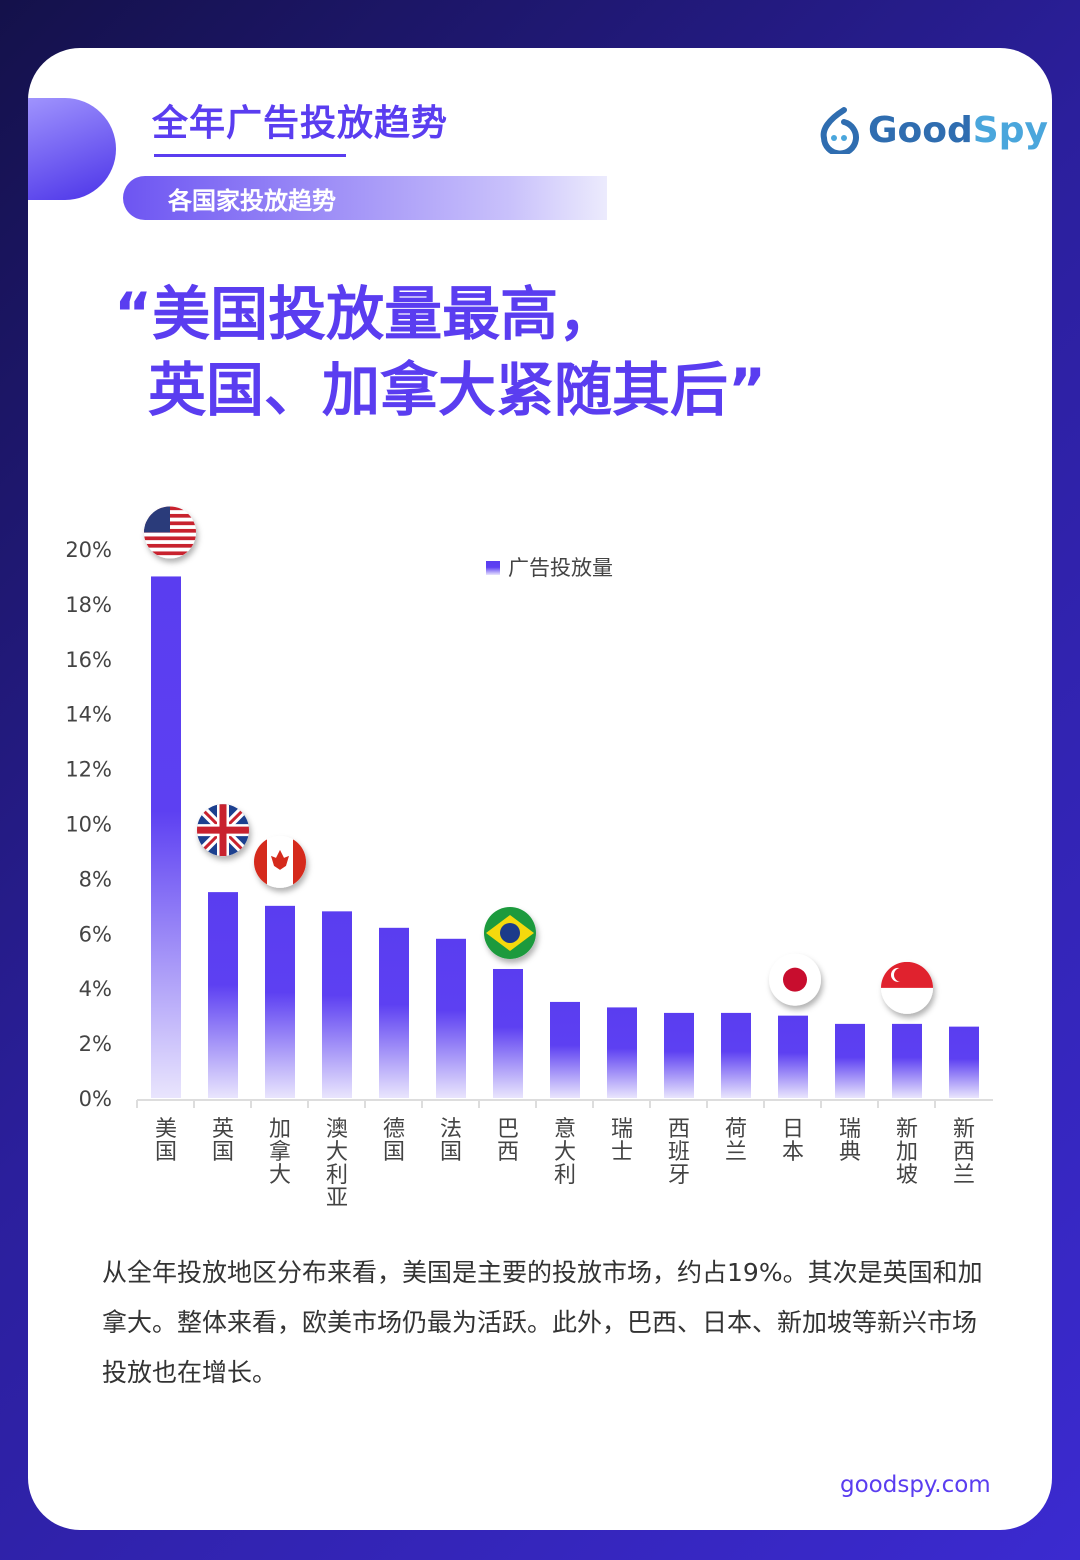 This screenshot has height=1560, width=1080. Describe the element at coordinates (95, 1099) in the screenshot. I see `y-tick-label: 0%` at that location.